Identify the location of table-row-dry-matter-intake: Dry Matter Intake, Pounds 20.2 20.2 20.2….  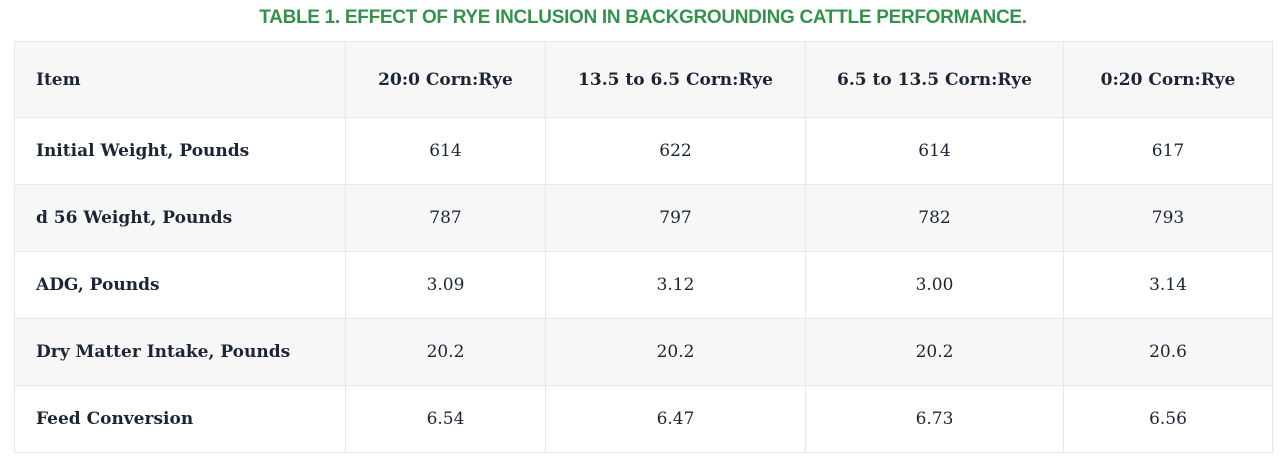
(643, 352).